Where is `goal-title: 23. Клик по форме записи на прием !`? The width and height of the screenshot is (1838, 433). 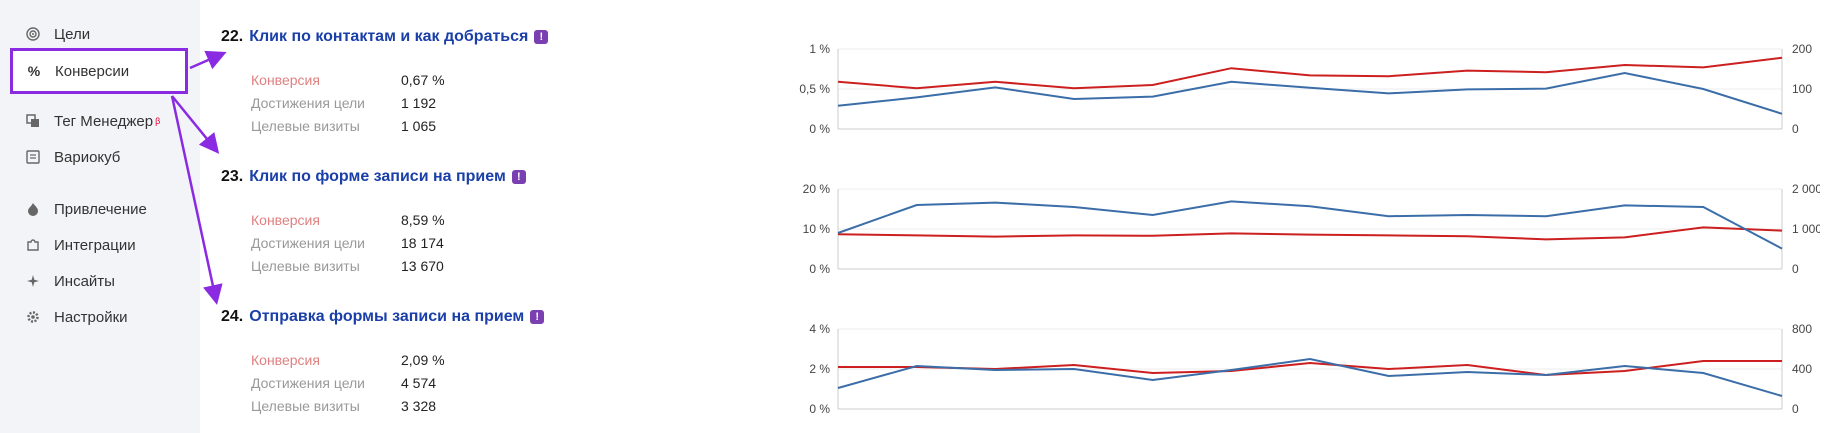
goal-title: 23. Клик по форме записи на прием ! is located at coordinates (373, 177).